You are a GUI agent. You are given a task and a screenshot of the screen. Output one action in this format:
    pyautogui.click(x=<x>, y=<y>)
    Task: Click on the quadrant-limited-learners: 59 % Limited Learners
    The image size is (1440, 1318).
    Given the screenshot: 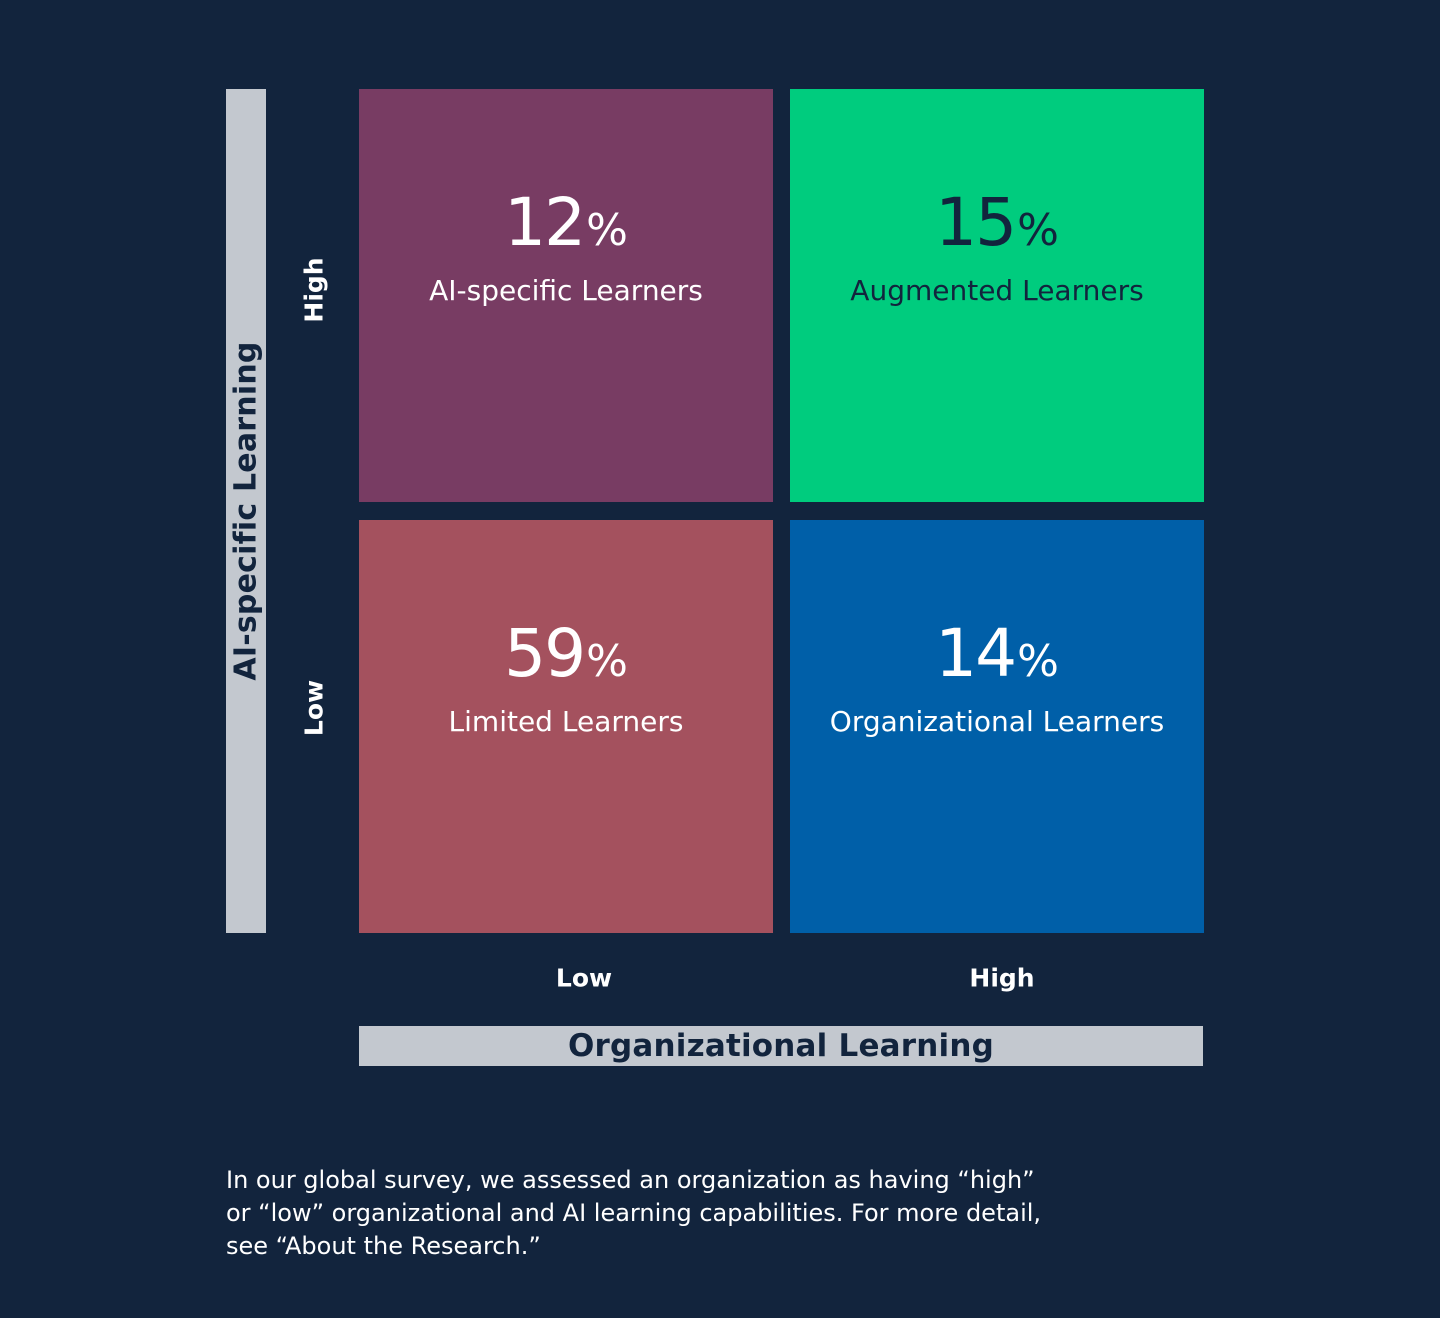 What is the action you would take?
    pyautogui.click(x=566, y=726)
    